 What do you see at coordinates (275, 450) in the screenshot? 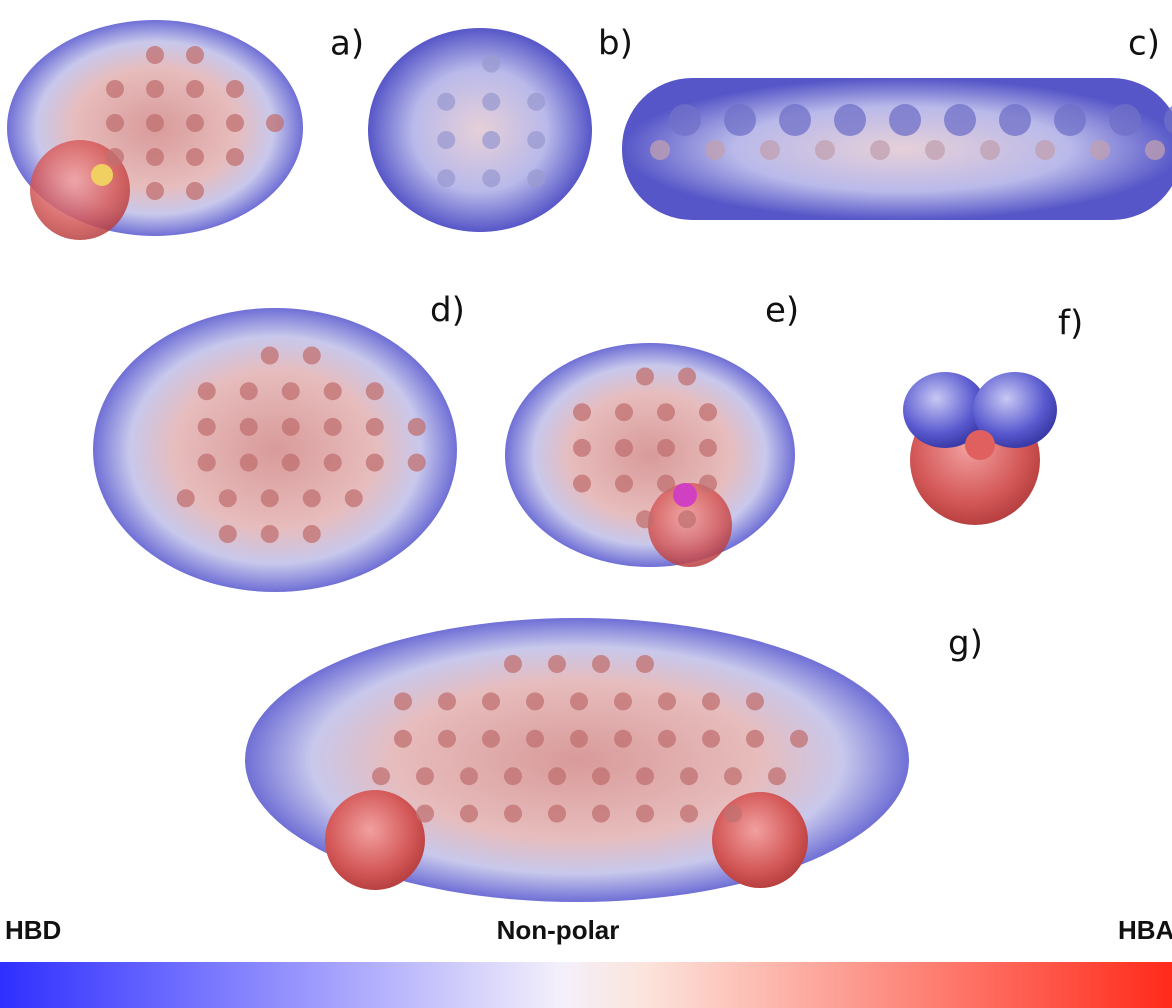
I see `molecule-surface` at bounding box center [275, 450].